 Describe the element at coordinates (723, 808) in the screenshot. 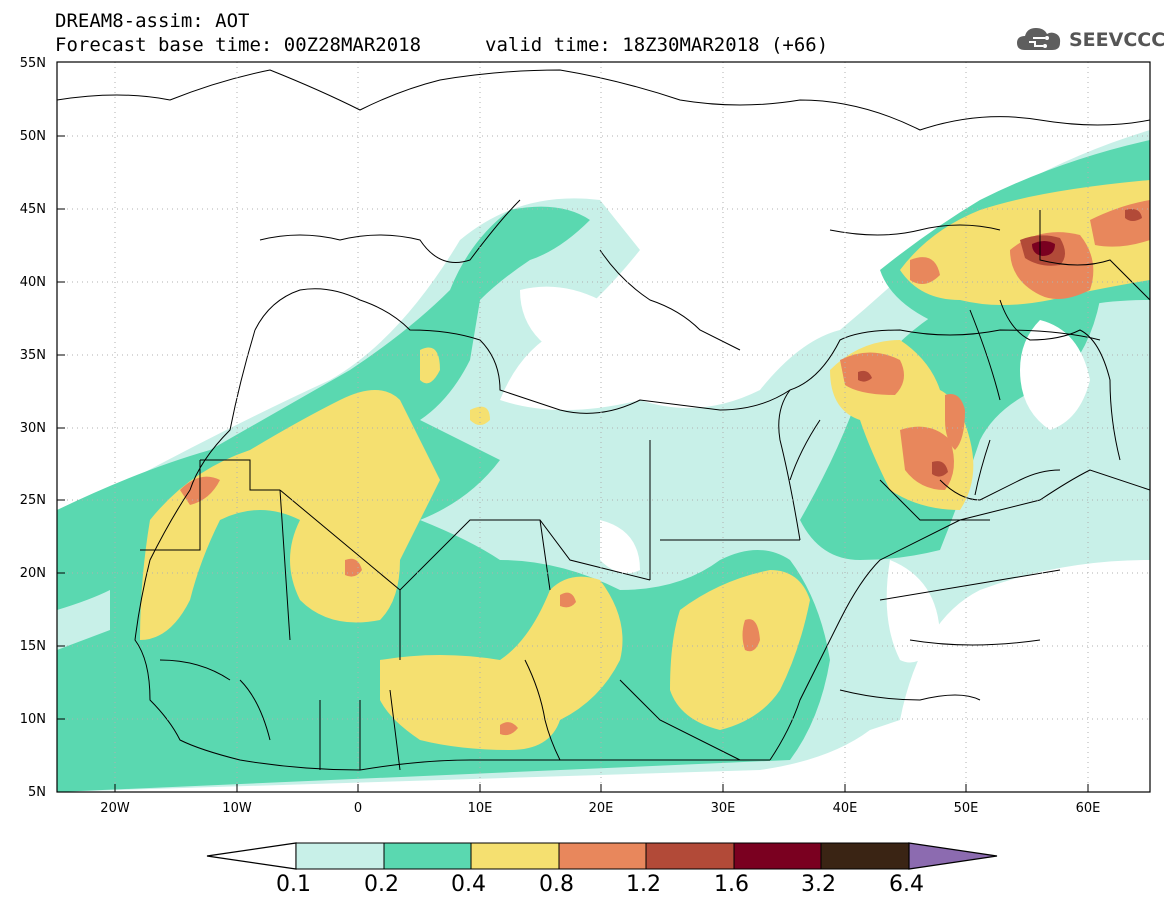

I see `lon-label: 30E` at that location.